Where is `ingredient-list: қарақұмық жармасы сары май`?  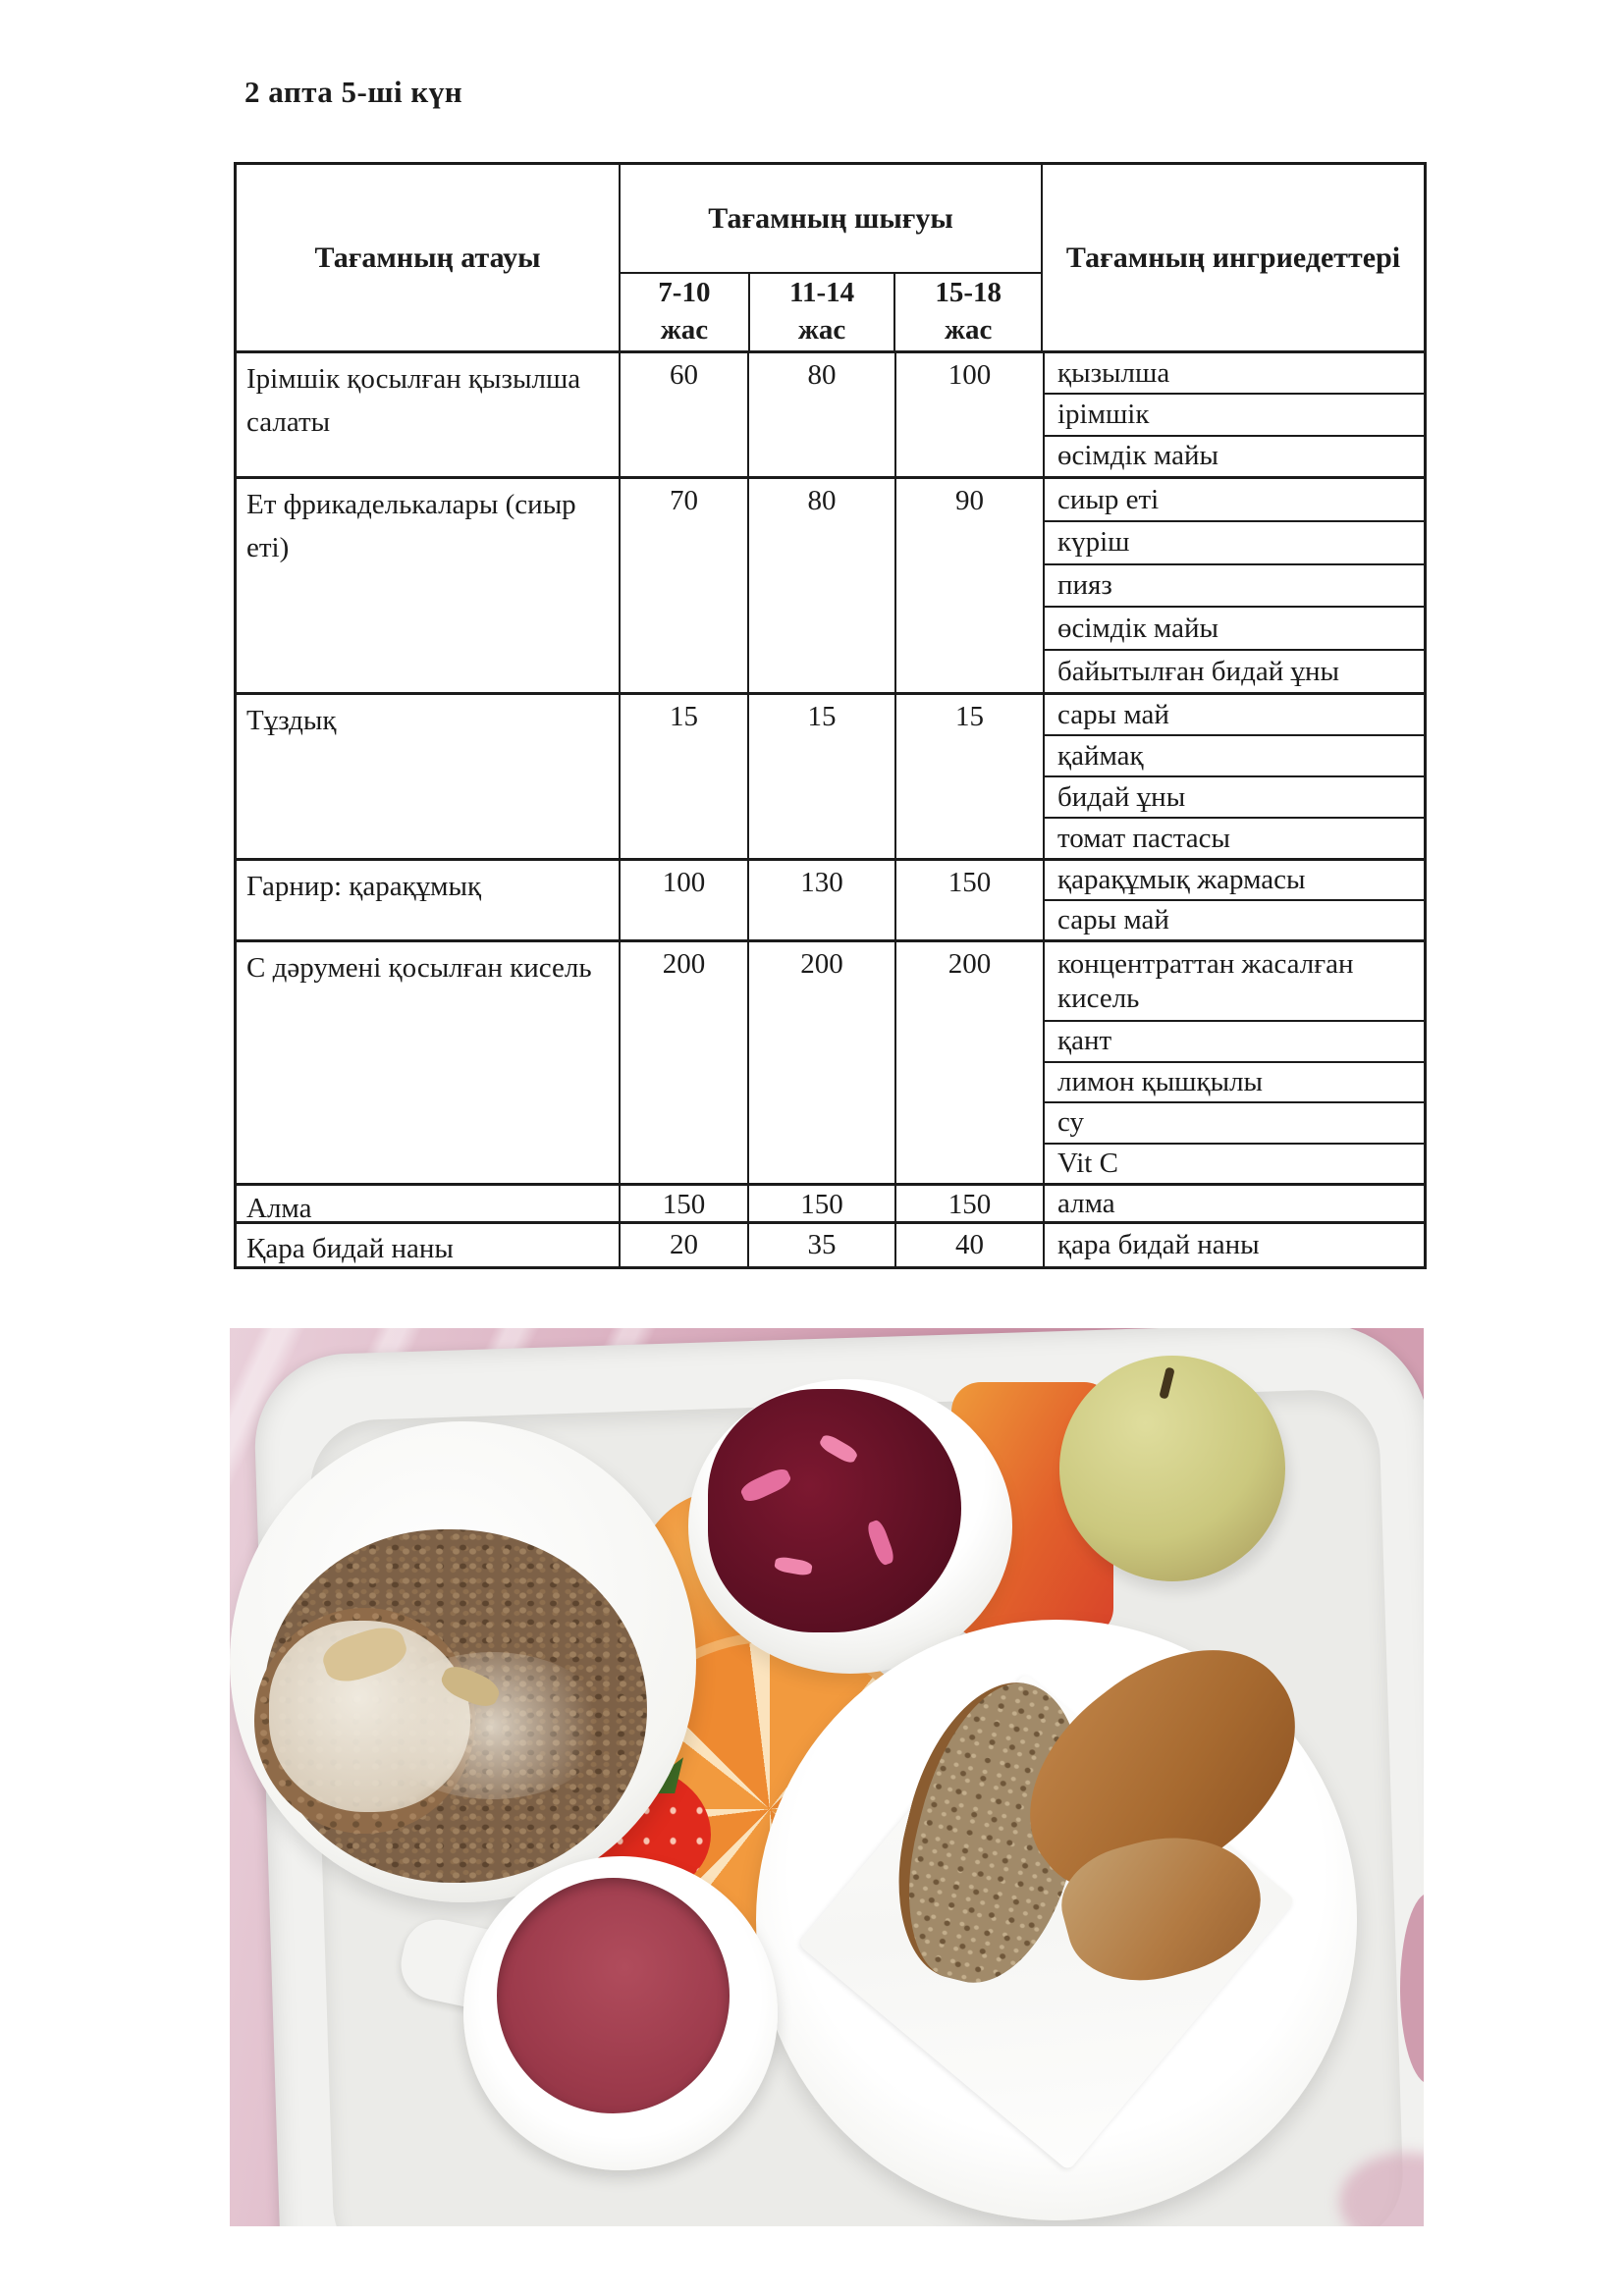 ingredient-list: қарақұмық жармасы сары май is located at coordinates (1233, 900).